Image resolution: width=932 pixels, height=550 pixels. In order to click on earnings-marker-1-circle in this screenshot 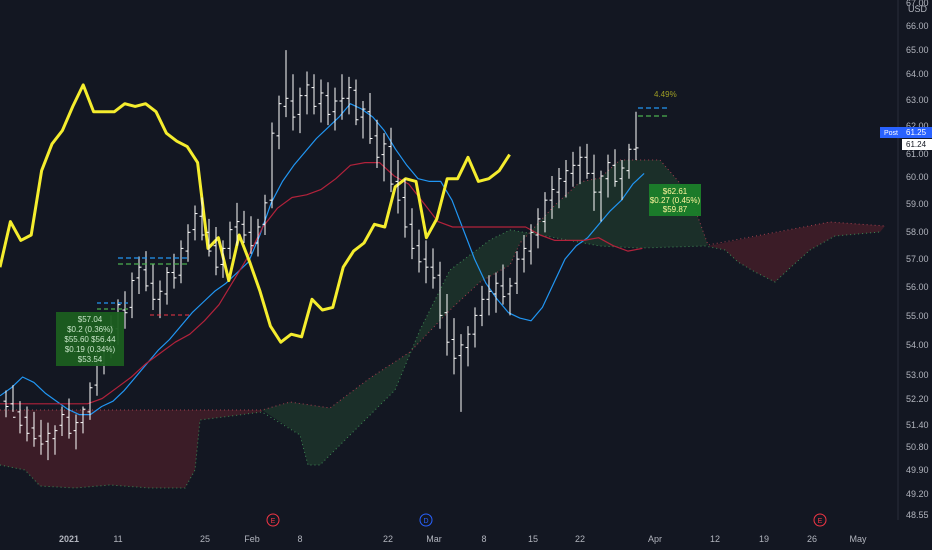, I will do `click(273, 520)`.